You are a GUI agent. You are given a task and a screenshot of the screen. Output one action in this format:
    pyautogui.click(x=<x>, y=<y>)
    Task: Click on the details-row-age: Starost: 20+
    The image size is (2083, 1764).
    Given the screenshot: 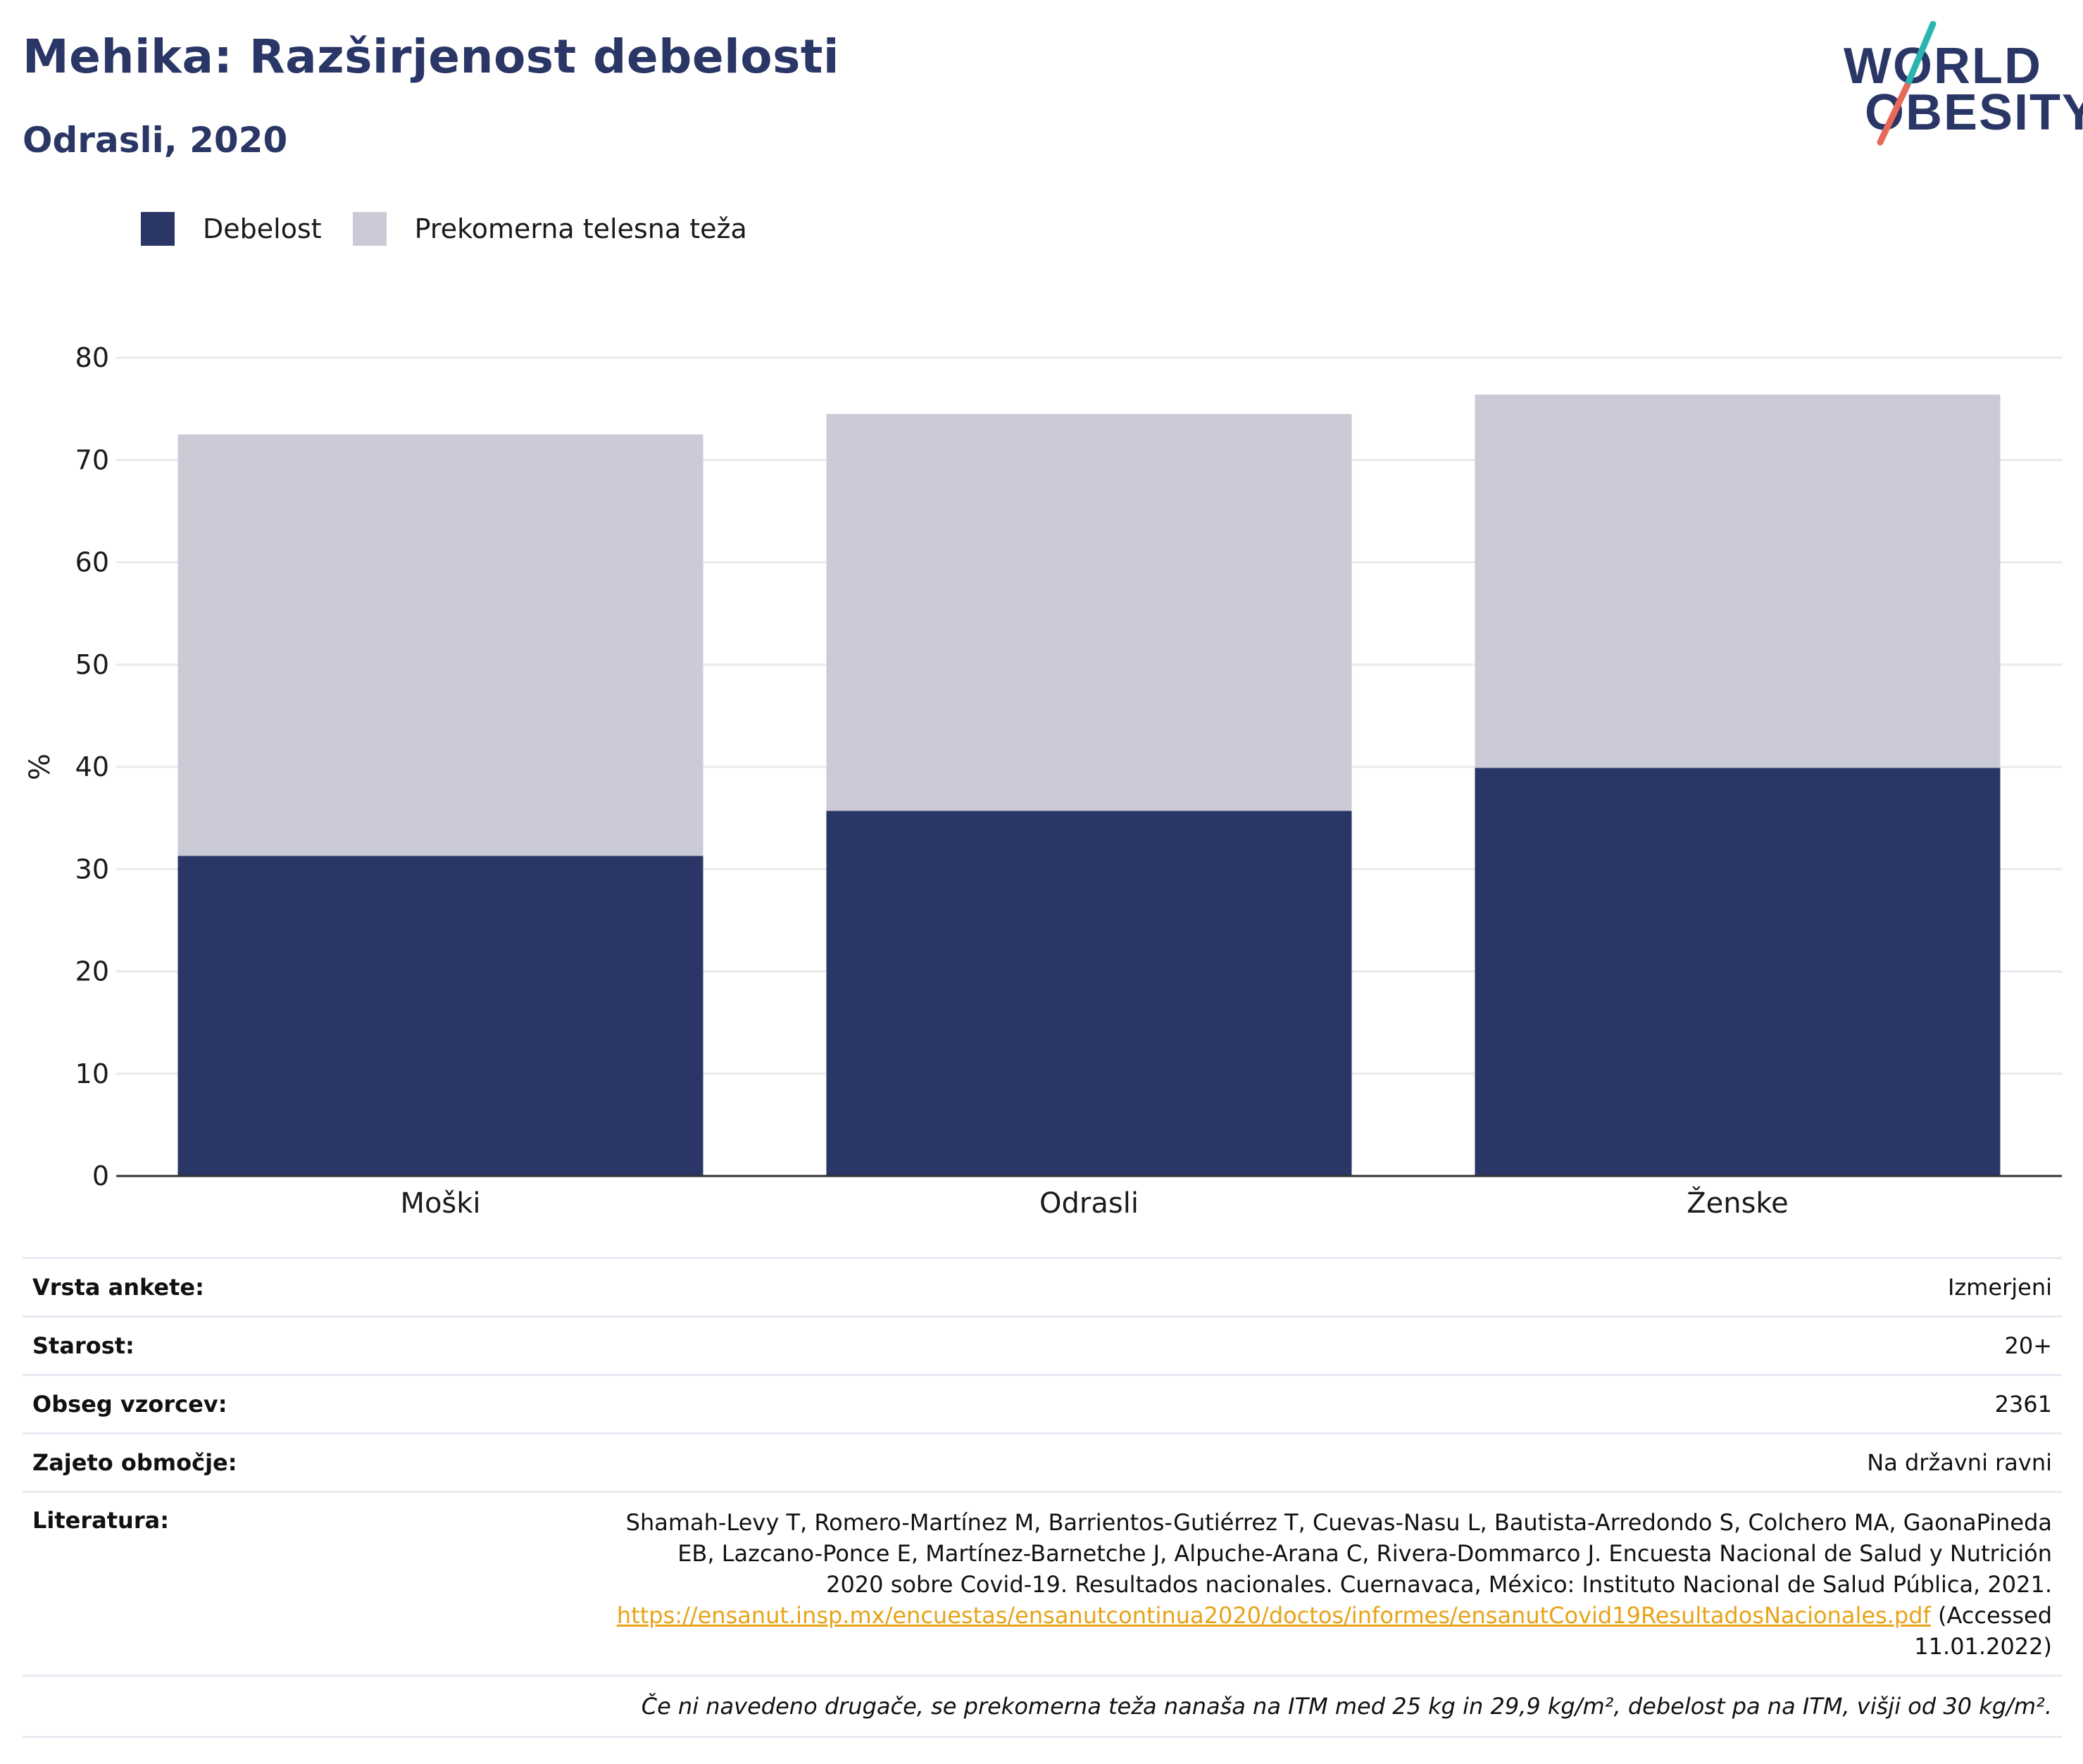 What is the action you would take?
    pyautogui.click(x=1042, y=1344)
    